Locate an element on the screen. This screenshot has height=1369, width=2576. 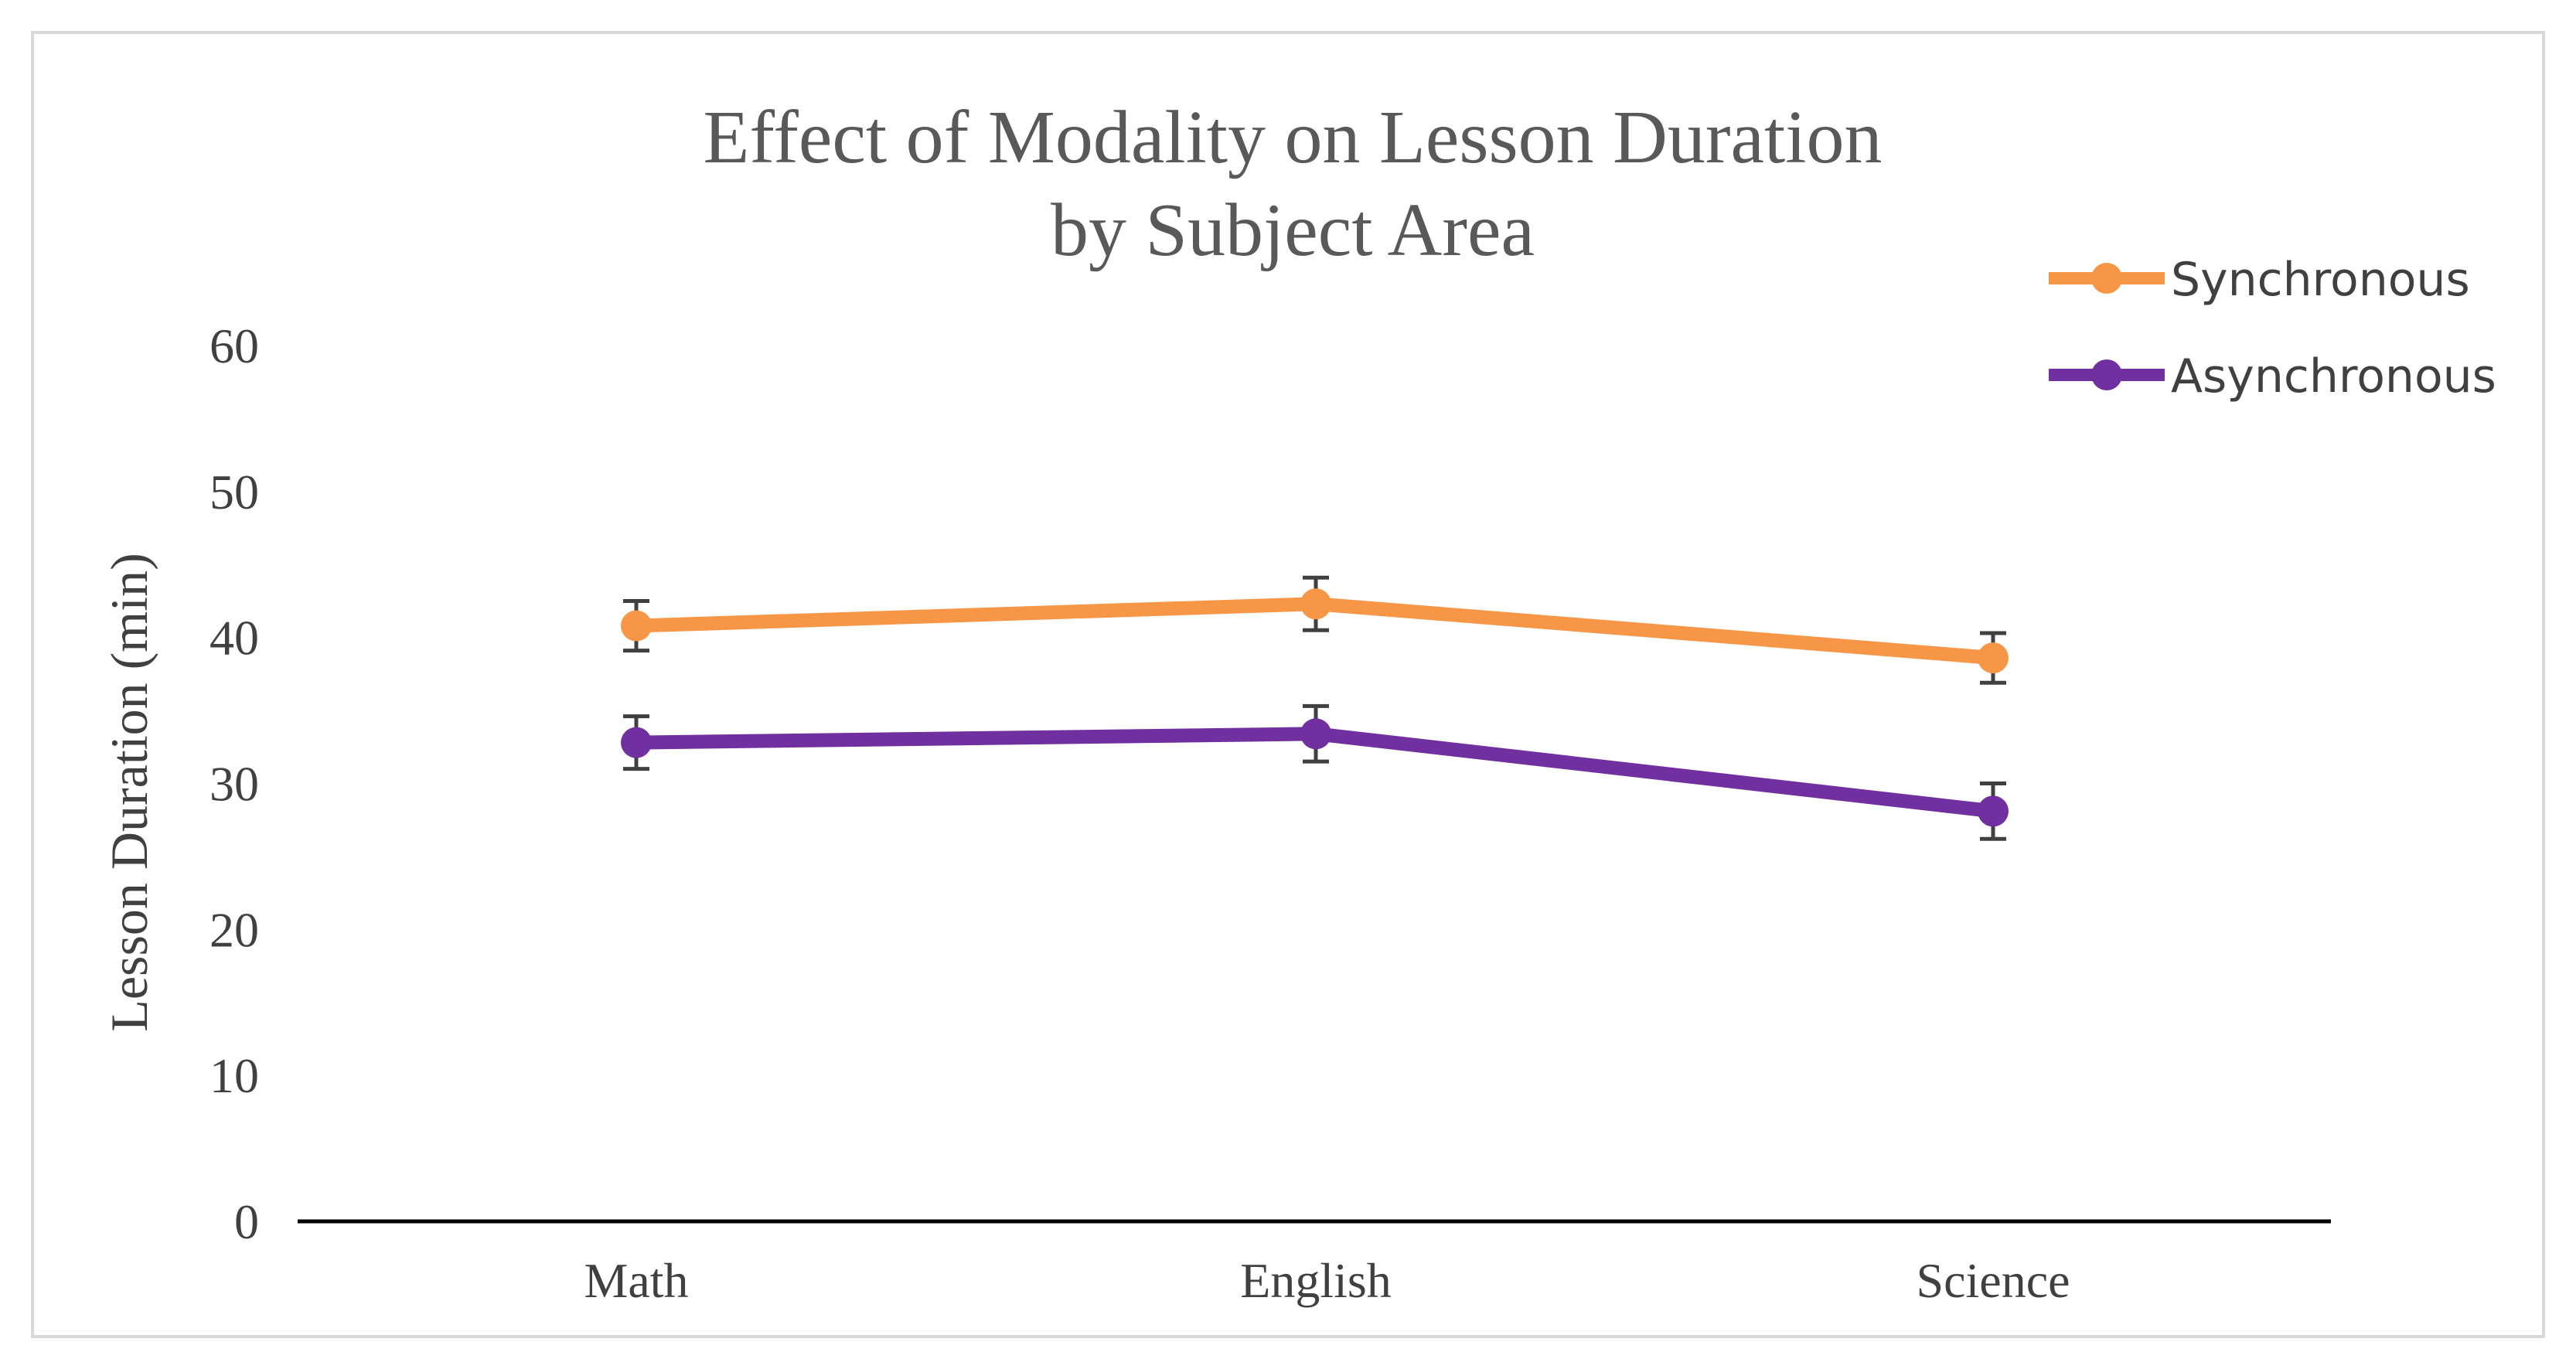
chart-title-line-1: Effect of Modality on Lesson Duration is located at coordinates (1292, 137).